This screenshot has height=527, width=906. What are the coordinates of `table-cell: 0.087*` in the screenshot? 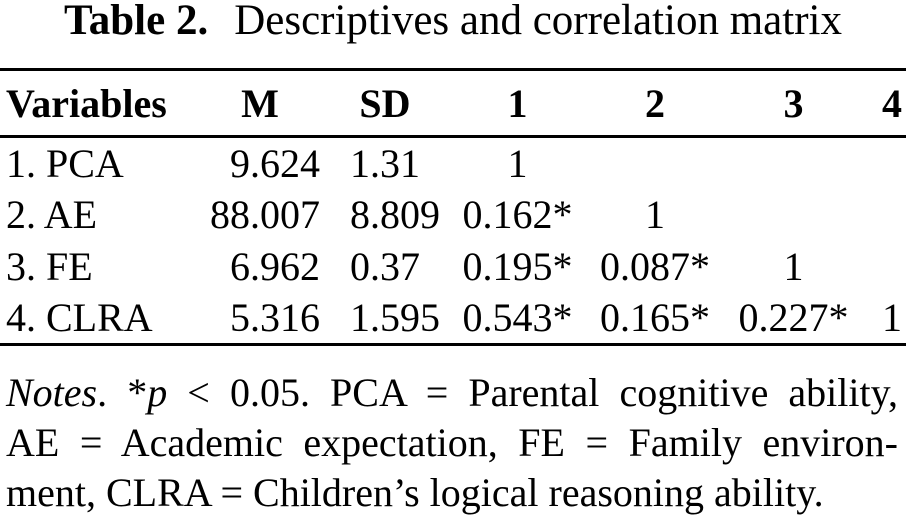 It's located at (655, 266).